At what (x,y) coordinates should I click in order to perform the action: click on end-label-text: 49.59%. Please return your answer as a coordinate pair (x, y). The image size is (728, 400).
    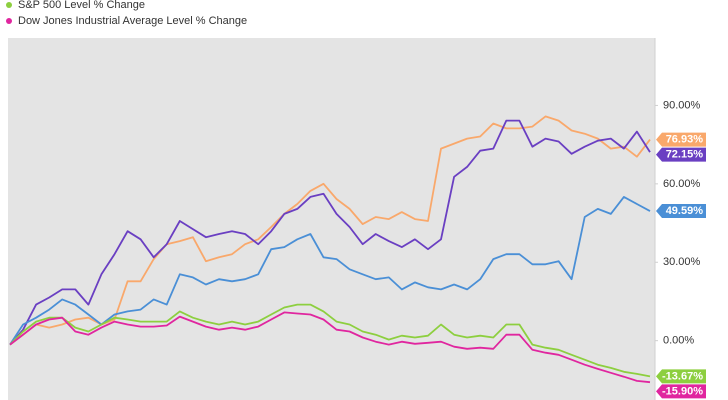
    Looking at the image, I should click on (685, 211).